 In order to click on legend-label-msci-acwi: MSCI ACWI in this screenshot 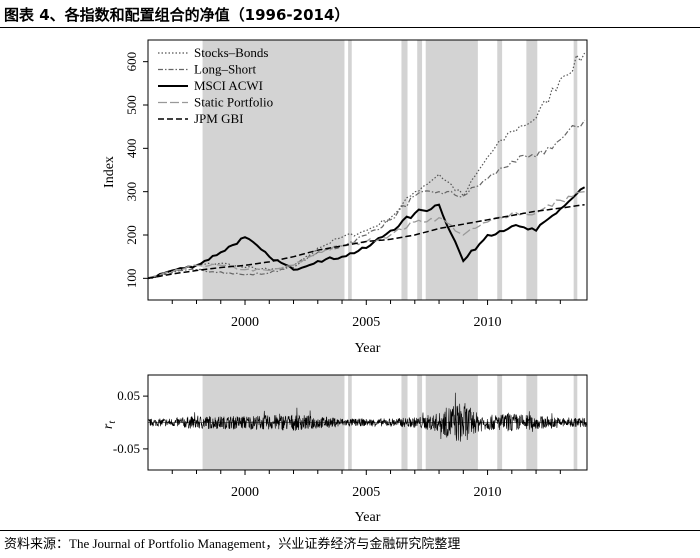, I will do `click(228, 85)`.